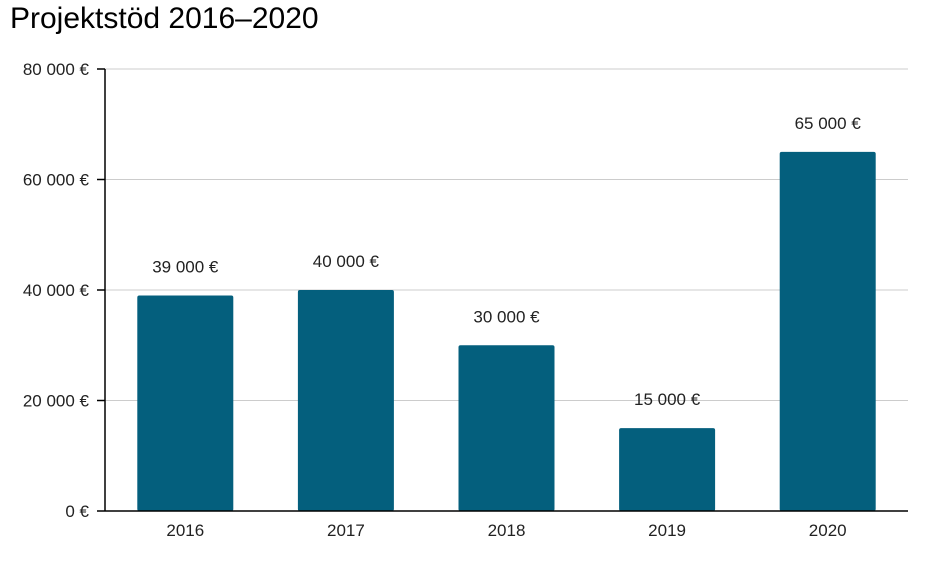  Describe the element at coordinates (185, 530) in the screenshot. I see `x-tick-label-2016: 2016` at that location.